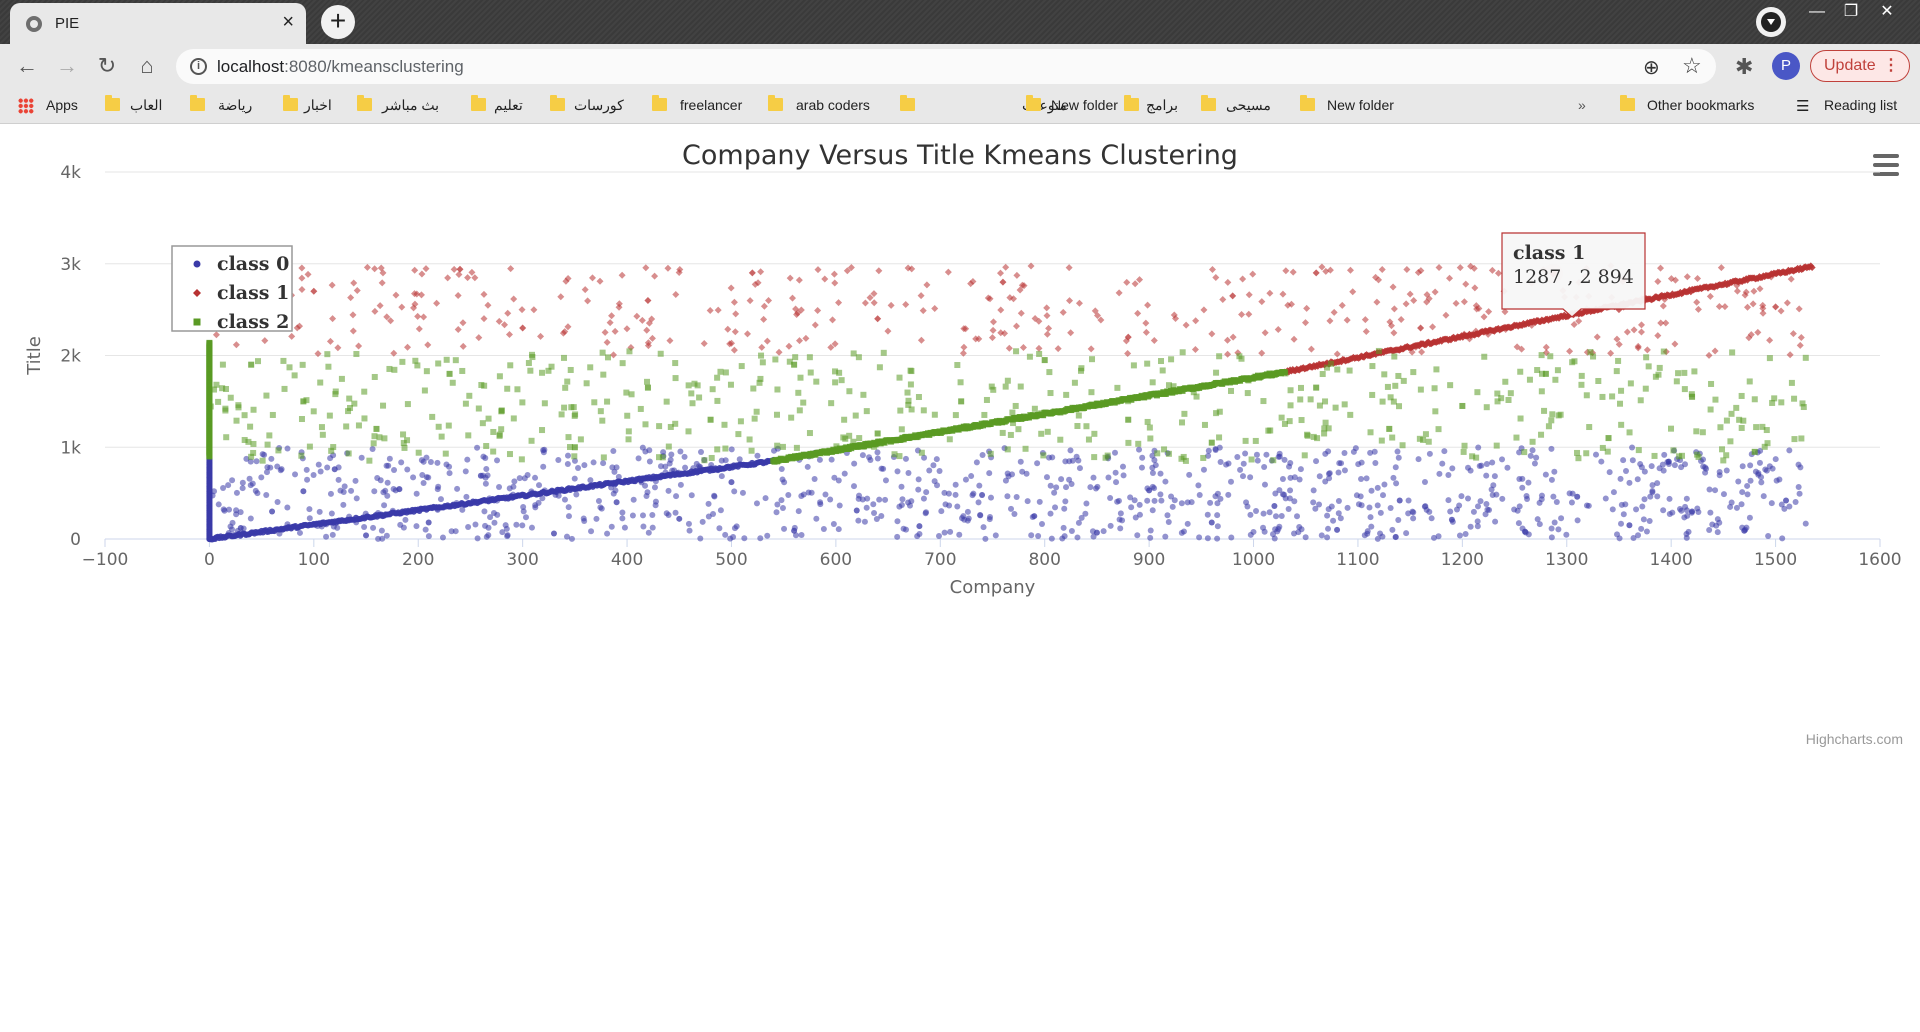 The image size is (1920, 1032). What do you see at coordinates (107, 65) in the screenshot?
I see `reload-icon: ↻` at bounding box center [107, 65].